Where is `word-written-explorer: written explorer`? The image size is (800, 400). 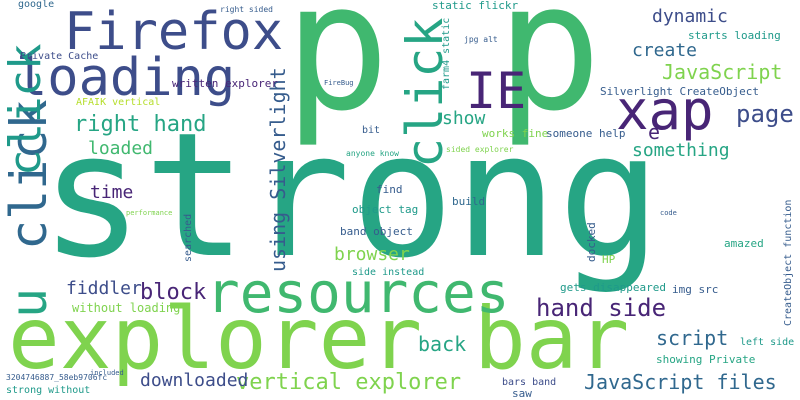
word-written-explorer: written explorer is located at coordinates (225, 83).